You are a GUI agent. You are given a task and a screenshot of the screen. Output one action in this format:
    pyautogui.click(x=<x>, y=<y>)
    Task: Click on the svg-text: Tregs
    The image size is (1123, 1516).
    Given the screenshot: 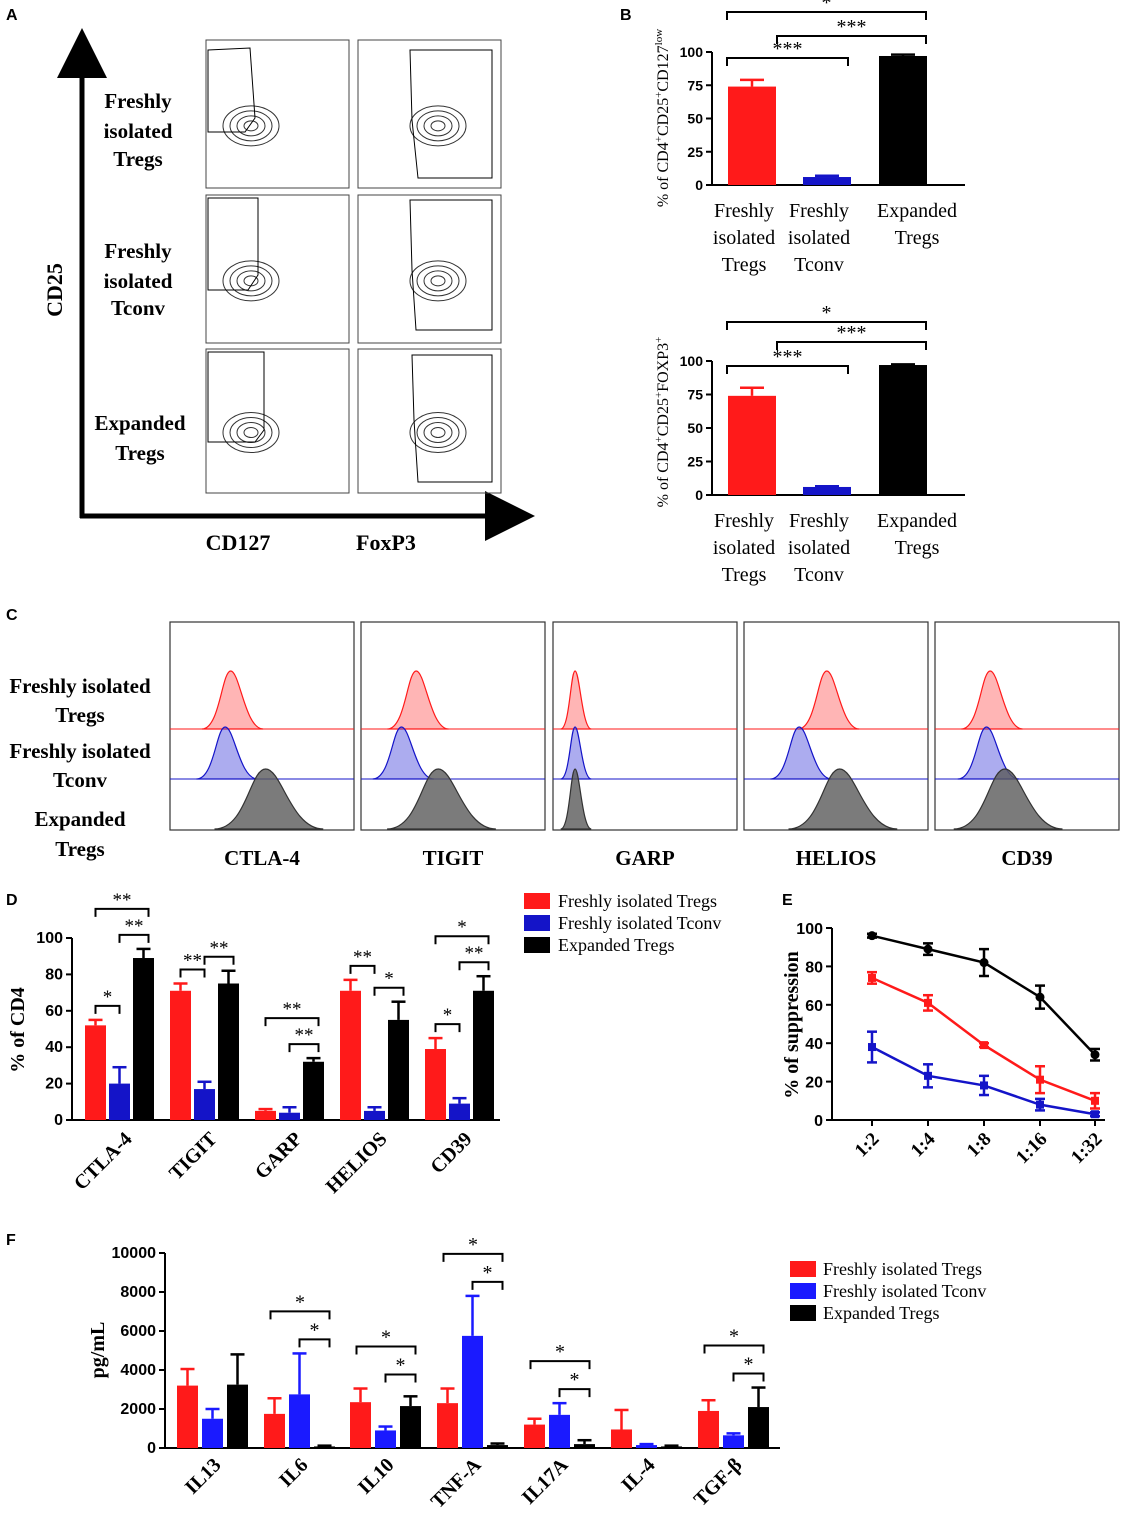 What is the action you would take?
    pyautogui.click(x=79, y=849)
    